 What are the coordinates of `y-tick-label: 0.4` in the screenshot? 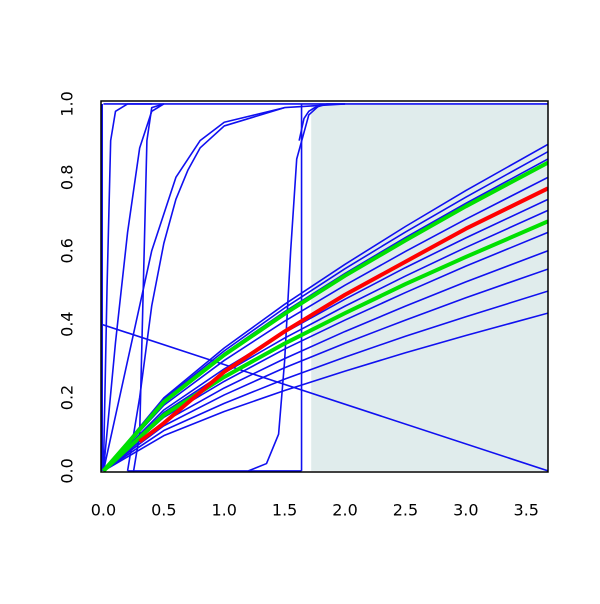 It's located at (67, 323).